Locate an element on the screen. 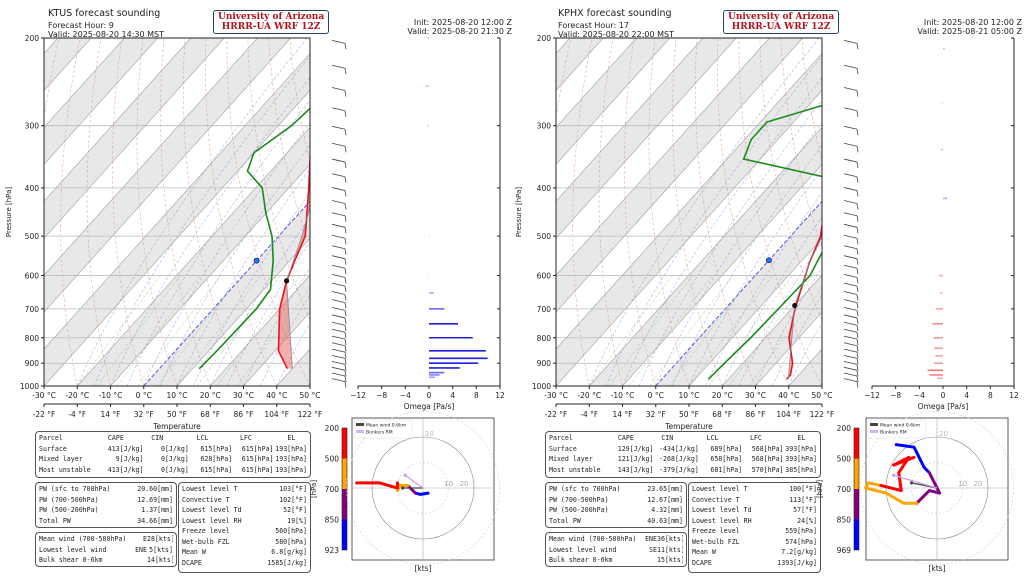 This screenshot has width=1024, height=580. pressure-tick-label: 900 is located at coordinates (32, 363).